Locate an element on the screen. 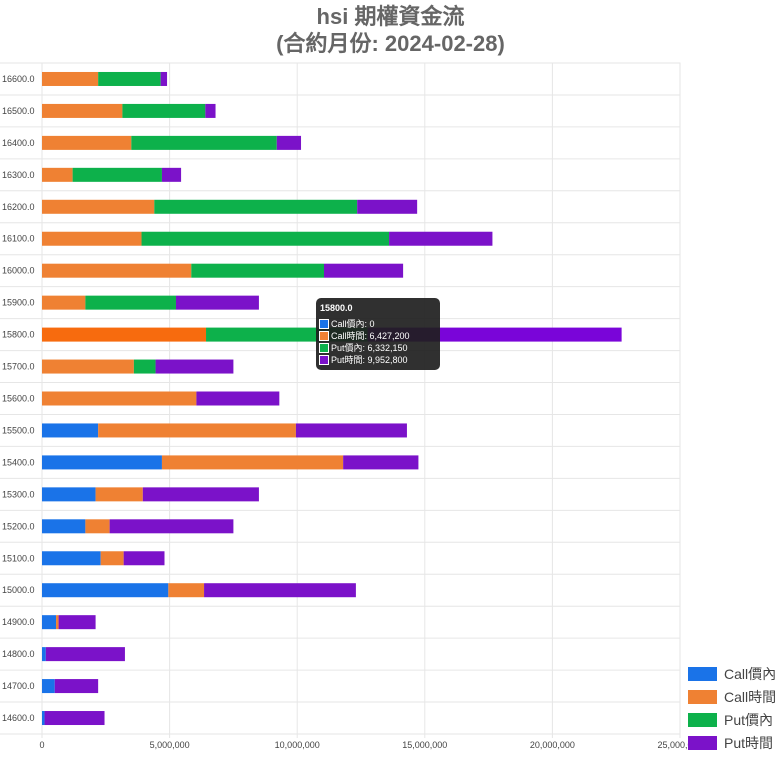 The image size is (781, 761). tooltip-swatch-call-time is located at coordinates (324, 335).